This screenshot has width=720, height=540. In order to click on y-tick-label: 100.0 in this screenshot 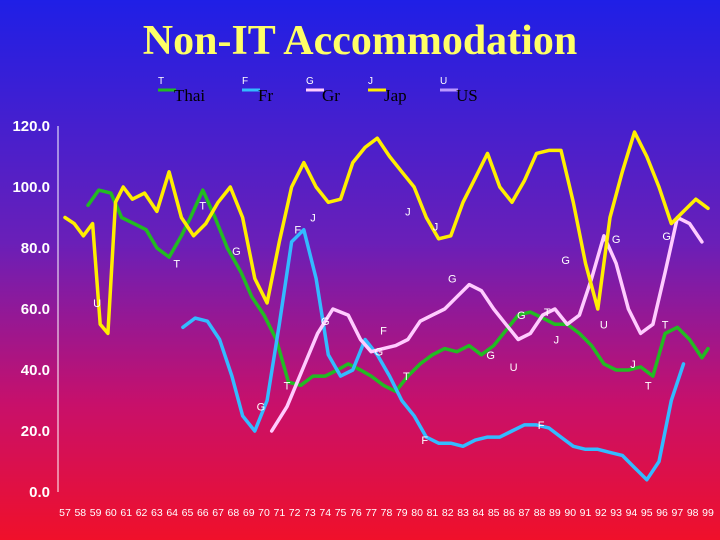, I will do `click(31, 187)`.